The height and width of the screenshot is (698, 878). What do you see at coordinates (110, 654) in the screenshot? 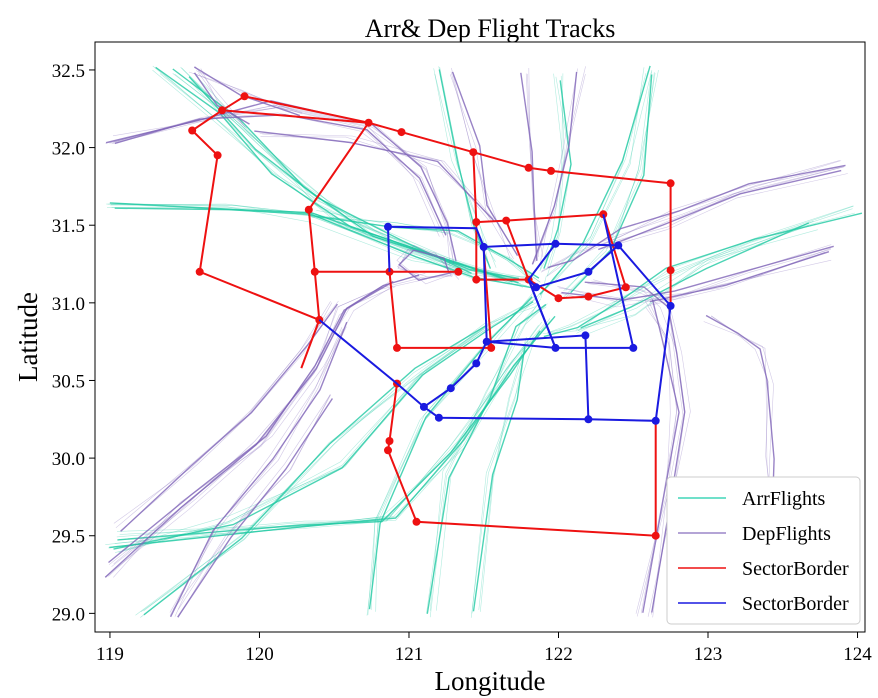
I see `x-tick-label: 119` at bounding box center [110, 654].